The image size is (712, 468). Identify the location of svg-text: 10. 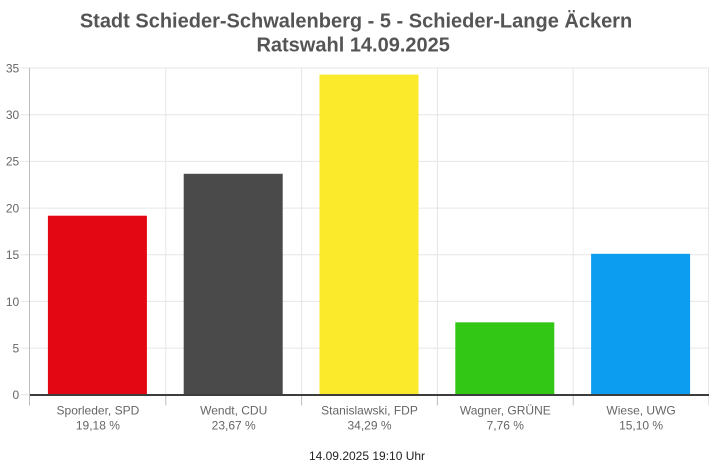
(13, 302).